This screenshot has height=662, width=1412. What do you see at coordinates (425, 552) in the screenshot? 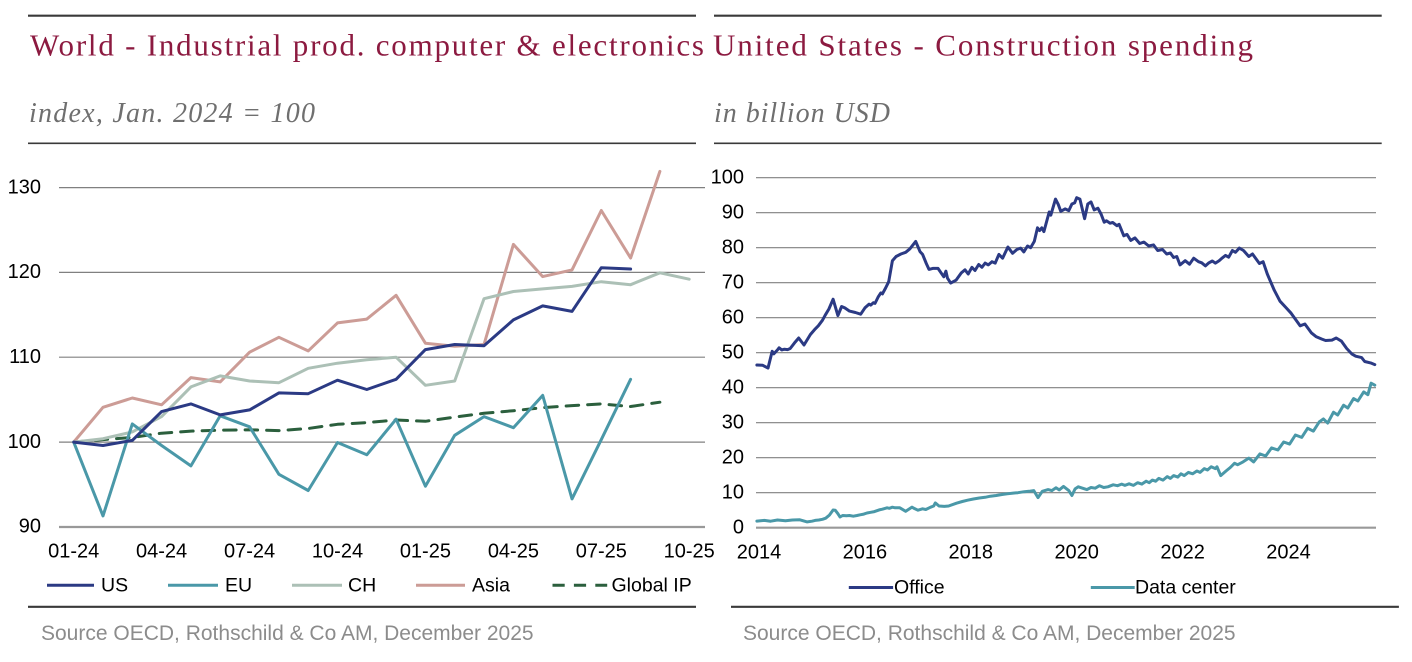
I see `svg-text: 01-25` at bounding box center [425, 552].